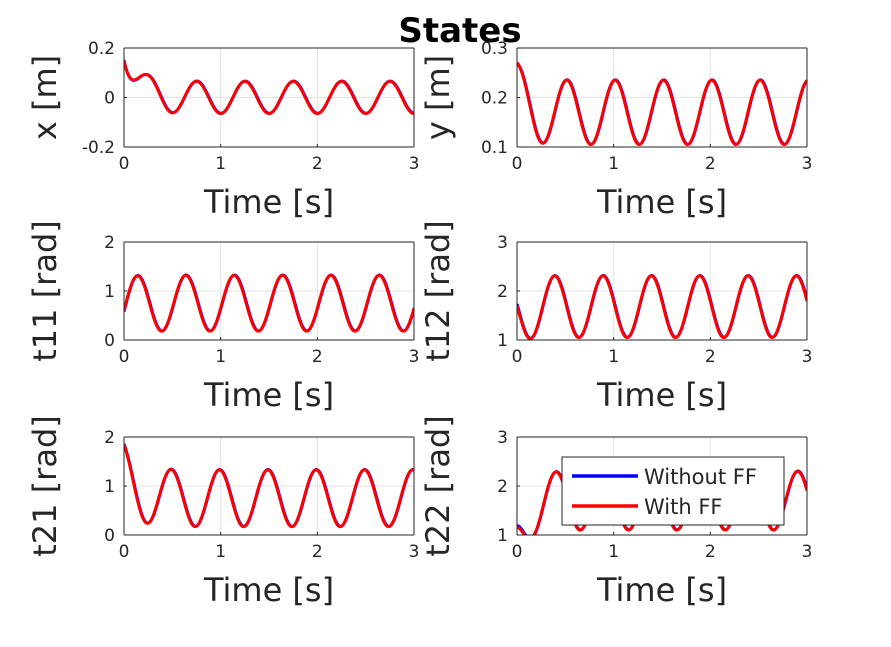 The height and width of the screenshot is (647, 891). I want to click on y-axis-label: x [m], so click(45, 97).